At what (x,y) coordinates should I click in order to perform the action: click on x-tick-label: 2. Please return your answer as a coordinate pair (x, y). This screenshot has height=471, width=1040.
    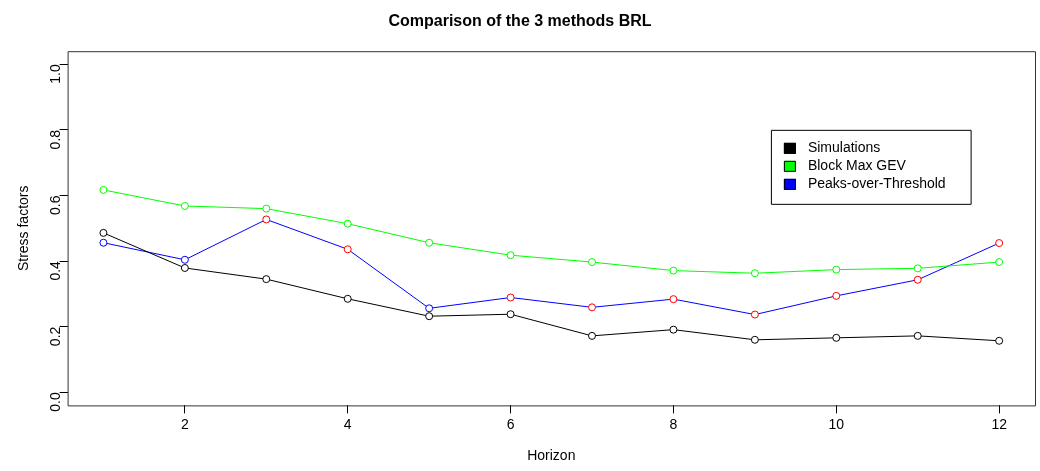
    Looking at the image, I should click on (184, 423).